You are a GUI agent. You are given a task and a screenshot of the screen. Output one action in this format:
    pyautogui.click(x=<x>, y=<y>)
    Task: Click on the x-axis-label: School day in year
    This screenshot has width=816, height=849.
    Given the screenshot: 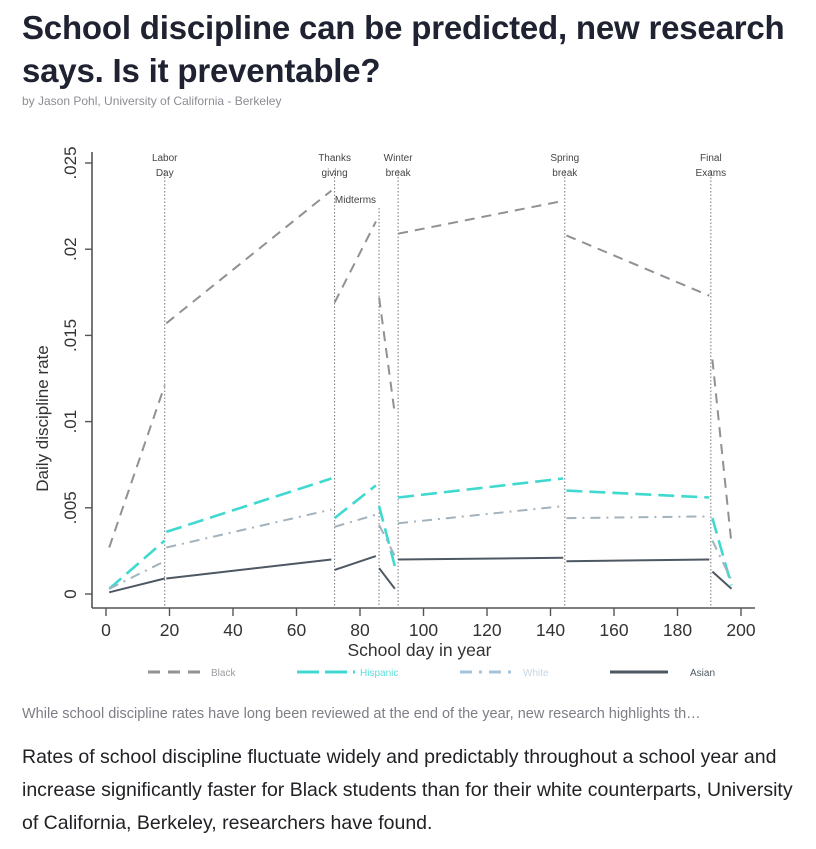 What is the action you would take?
    pyautogui.click(x=420, y=650)
    